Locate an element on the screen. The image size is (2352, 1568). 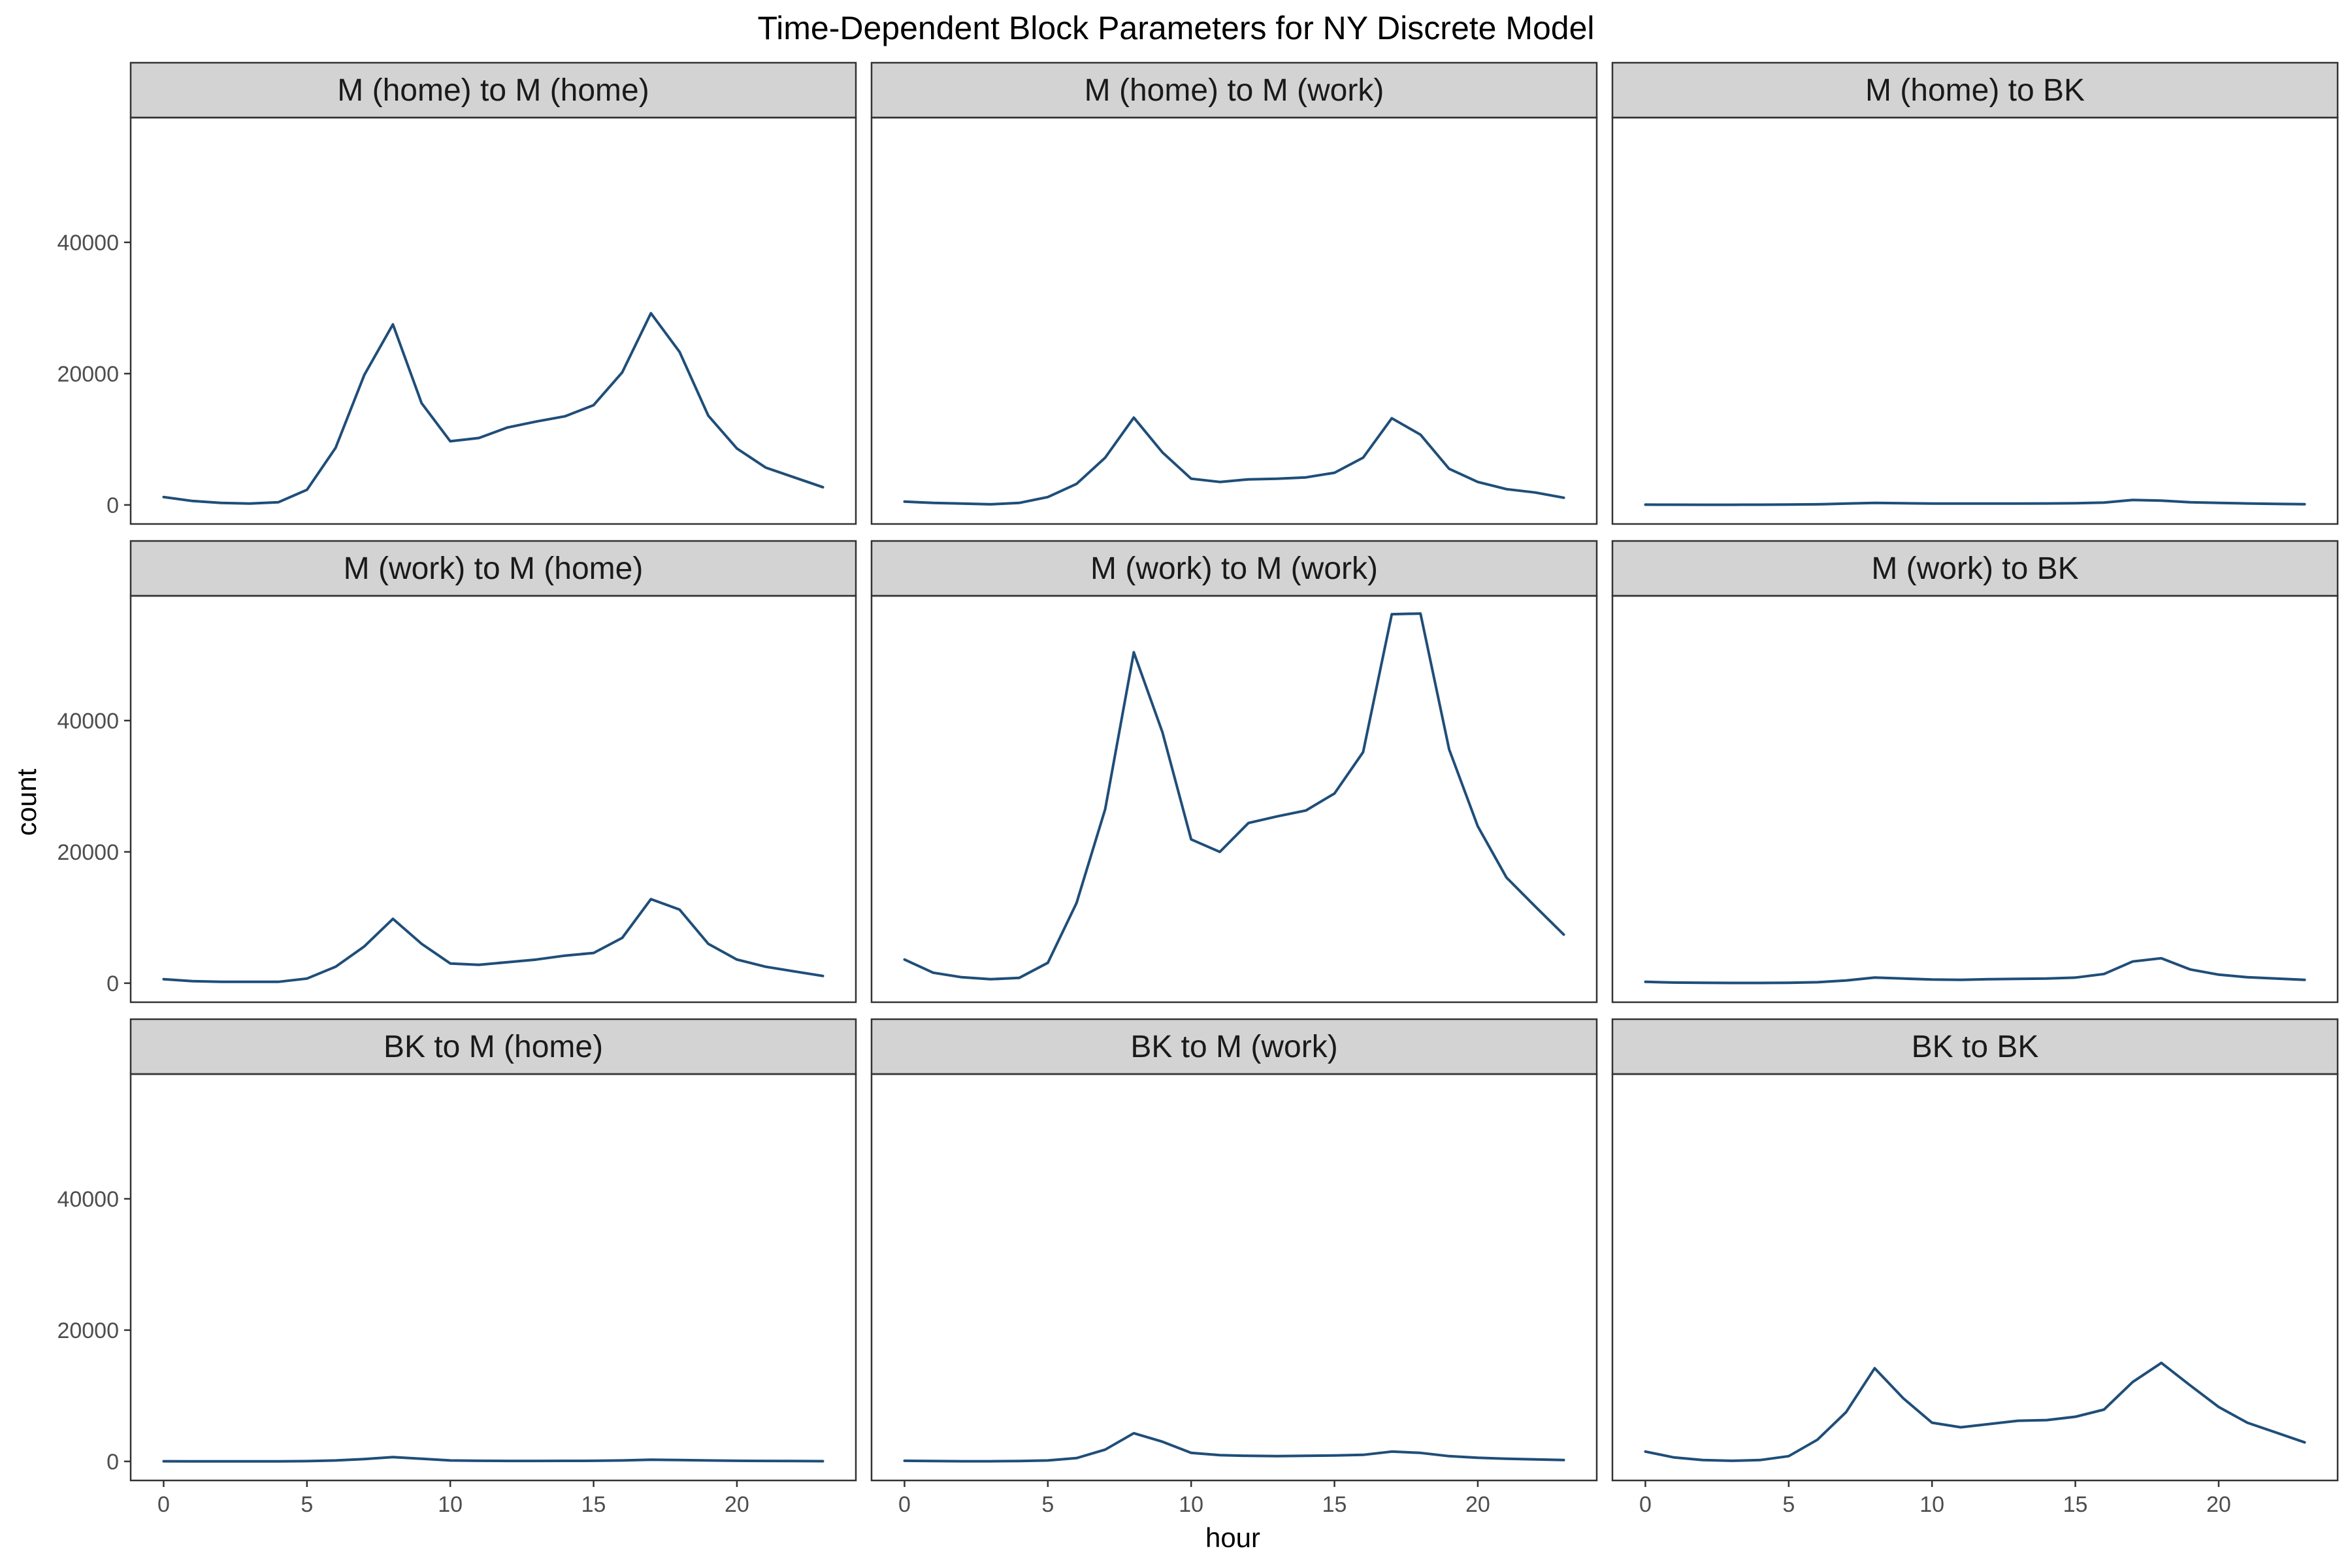
x-axis-title: hour is located at coordinates (1232, 1537).